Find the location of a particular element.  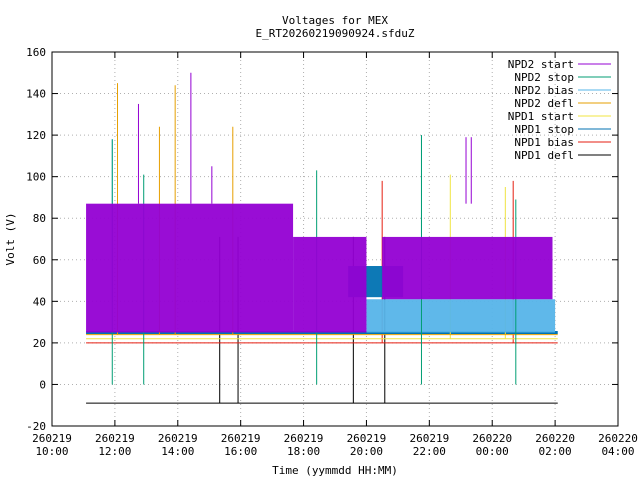

x-tick-time: 18:00 is located at coordinates (303, 451).